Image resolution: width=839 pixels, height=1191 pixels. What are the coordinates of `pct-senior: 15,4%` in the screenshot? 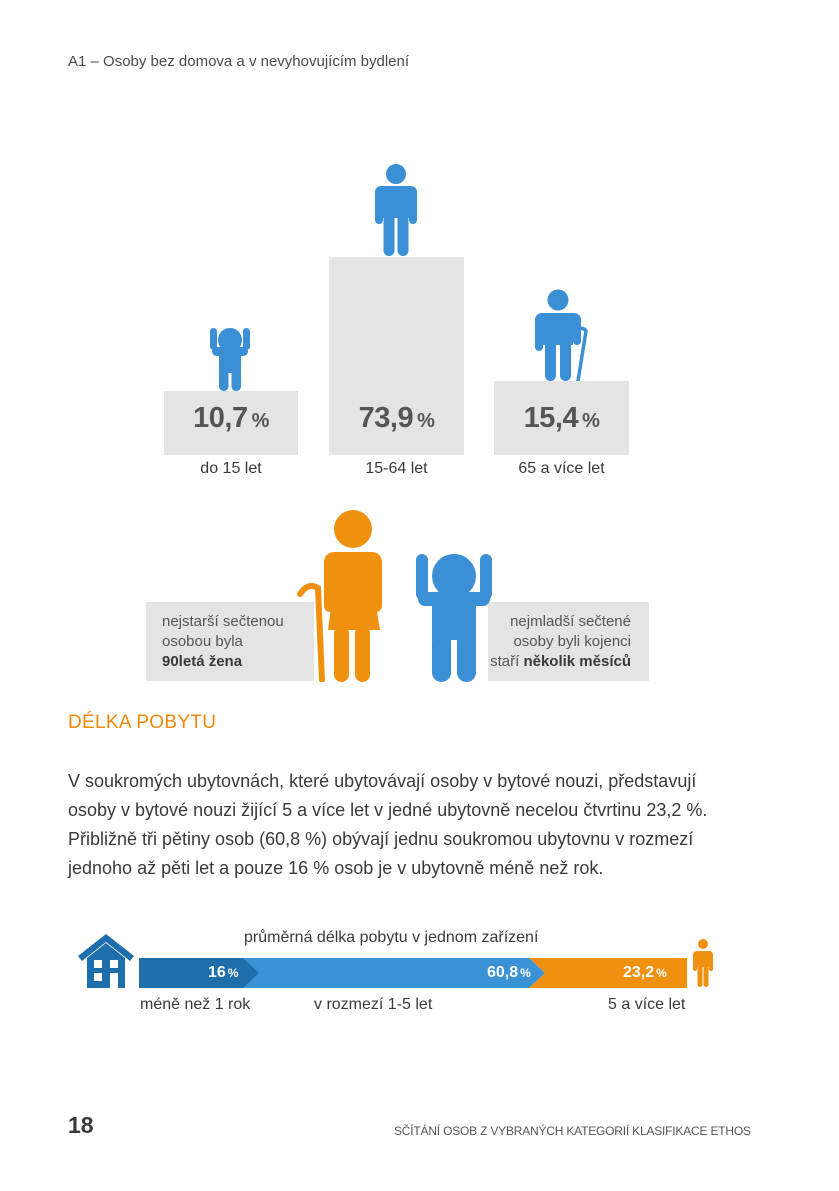 It's located at (561, 418).